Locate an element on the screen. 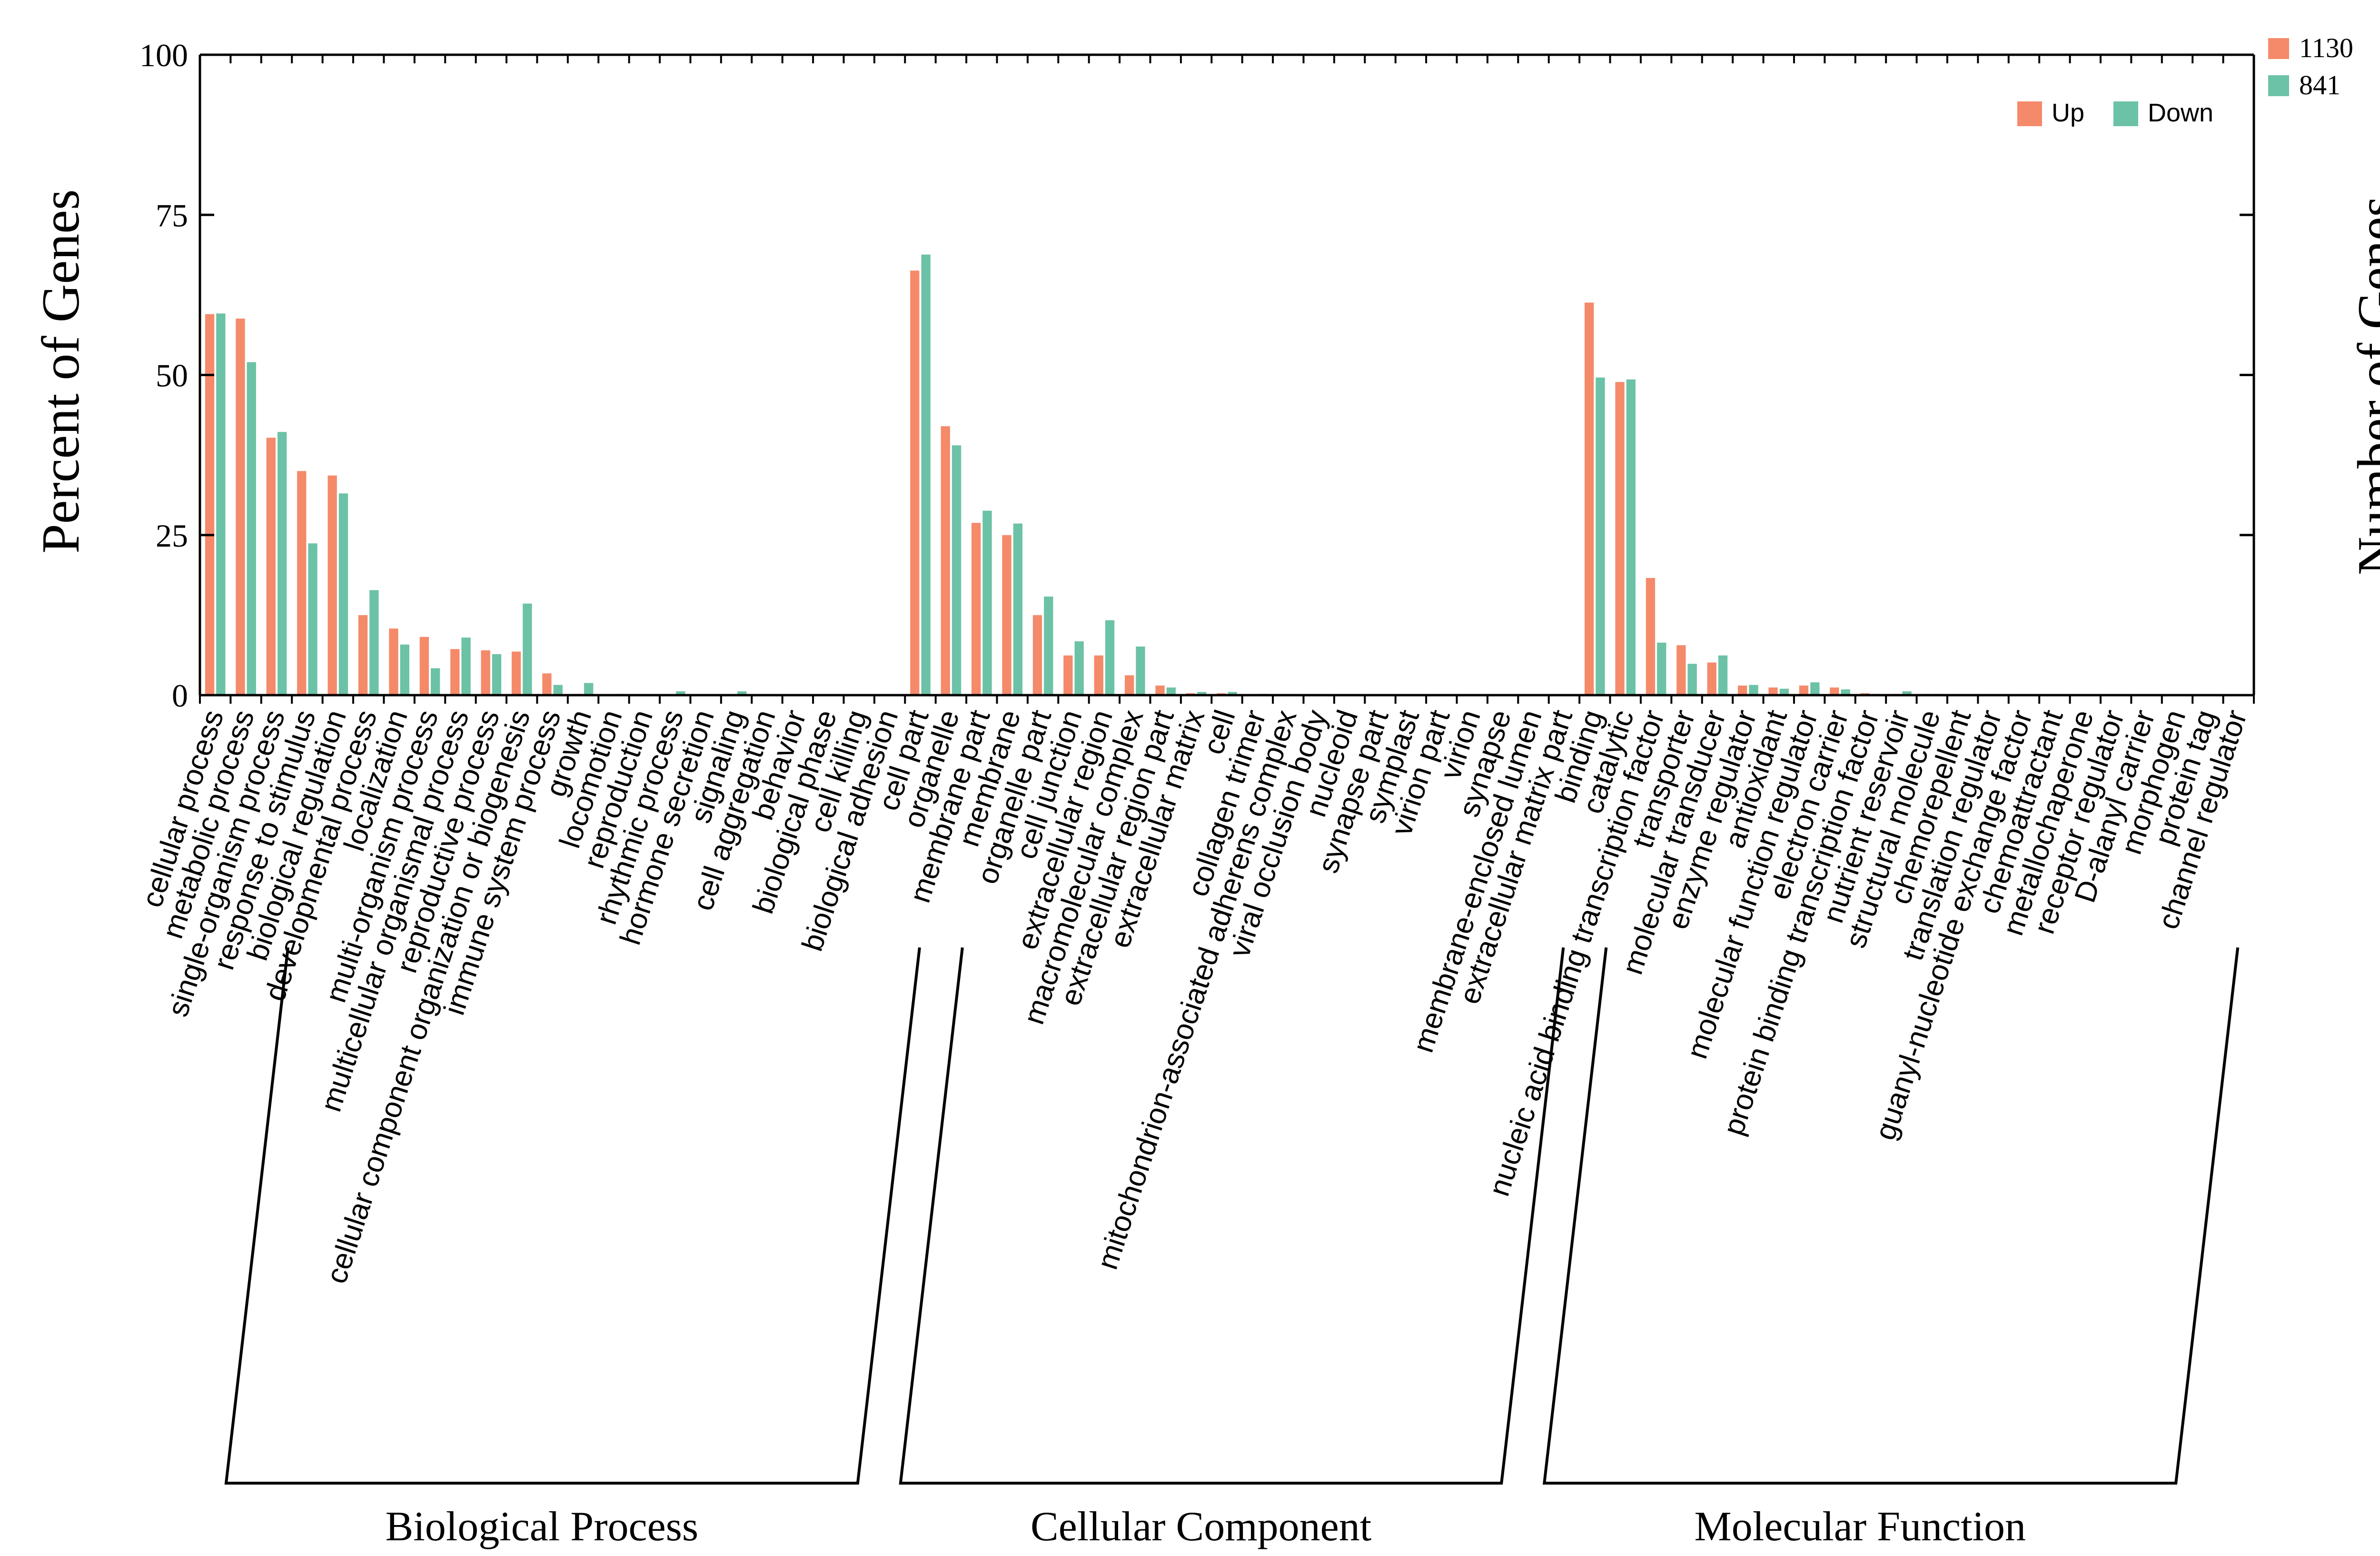  bar-up-molecular-function-regulator is located at coordinates (1804, 690).